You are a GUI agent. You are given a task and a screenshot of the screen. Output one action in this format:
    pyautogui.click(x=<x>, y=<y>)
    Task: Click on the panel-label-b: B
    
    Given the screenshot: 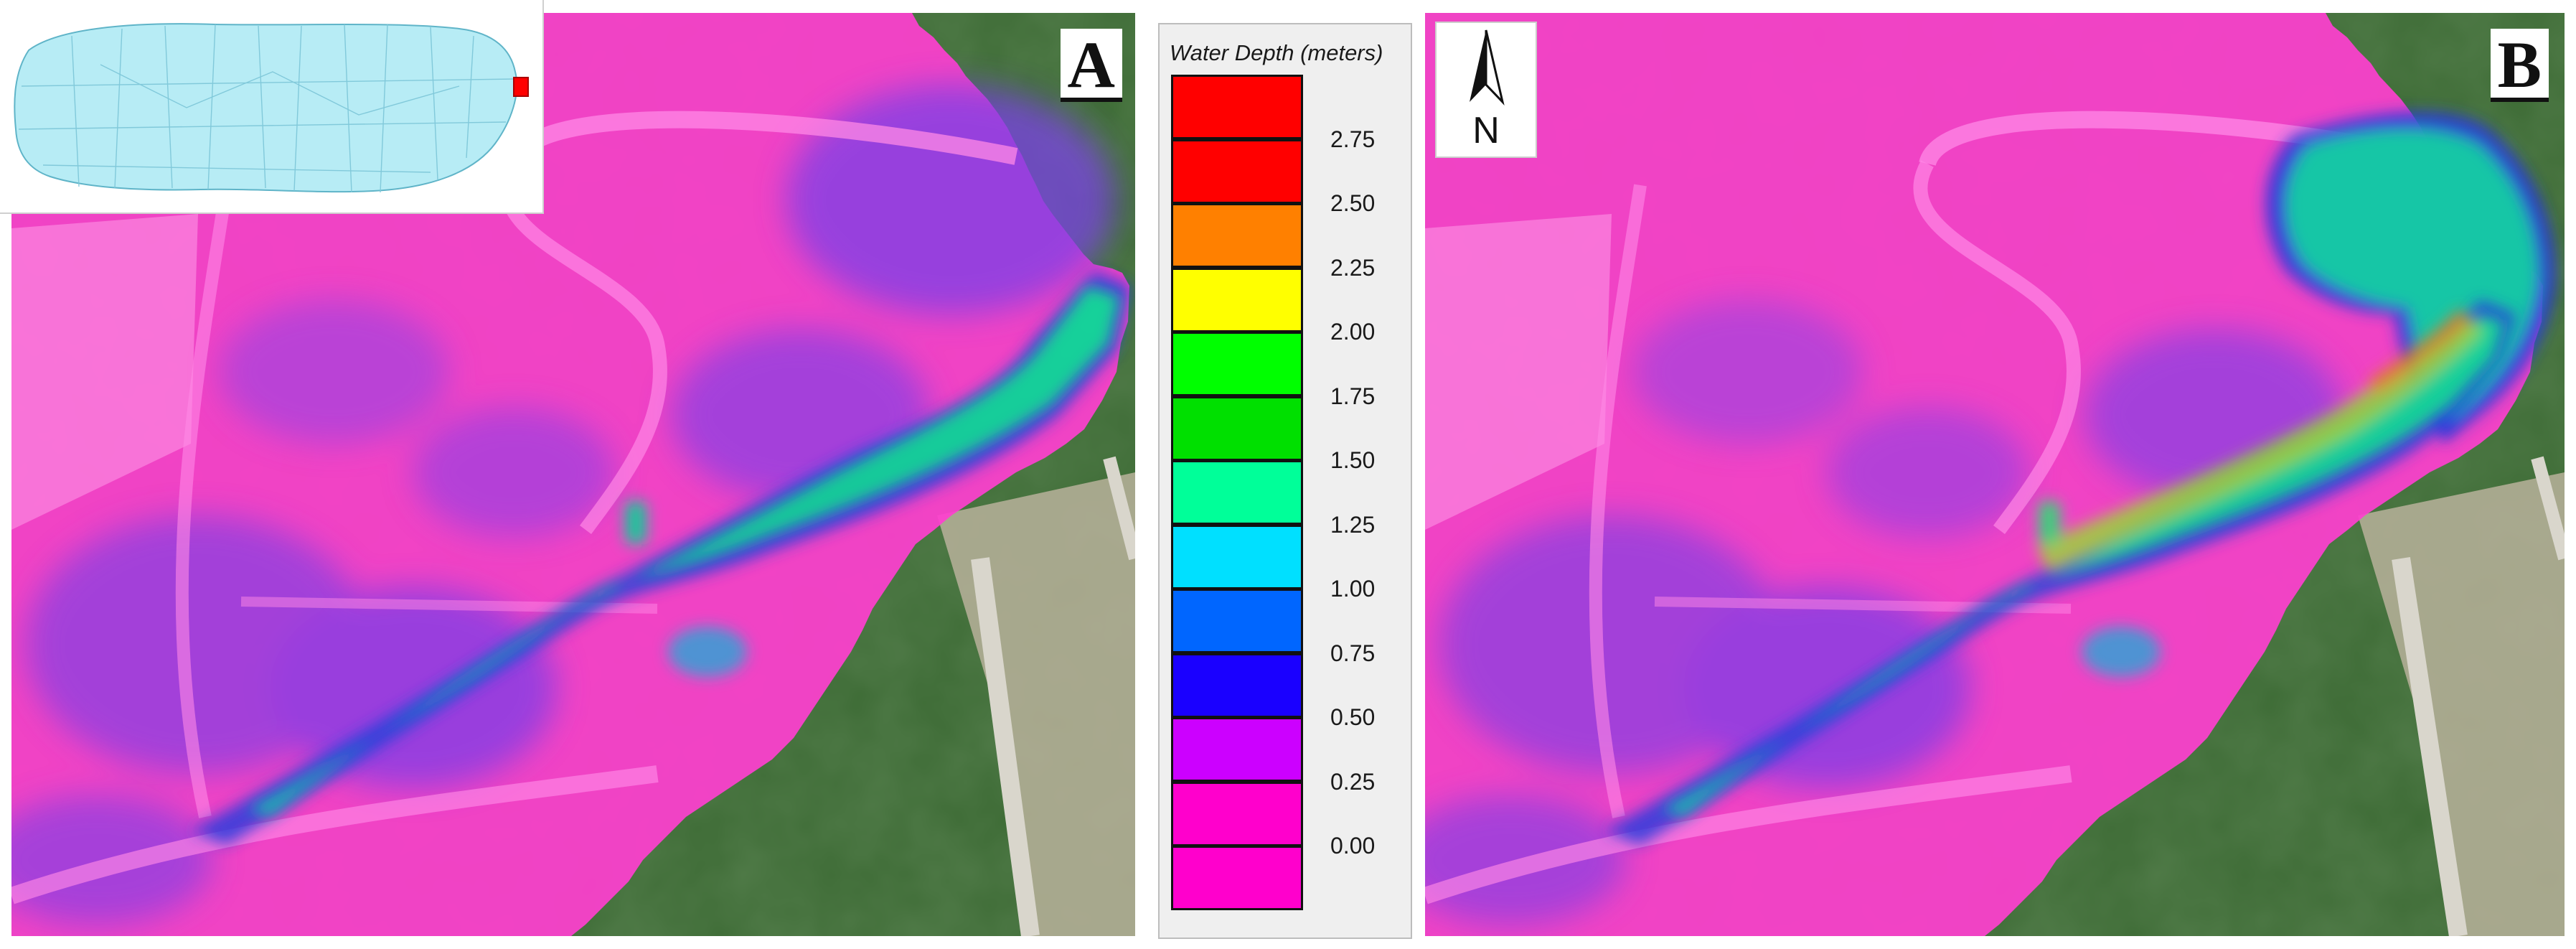 What is the action you would take?
    pyautogui.click(x=2519, y=66)
    